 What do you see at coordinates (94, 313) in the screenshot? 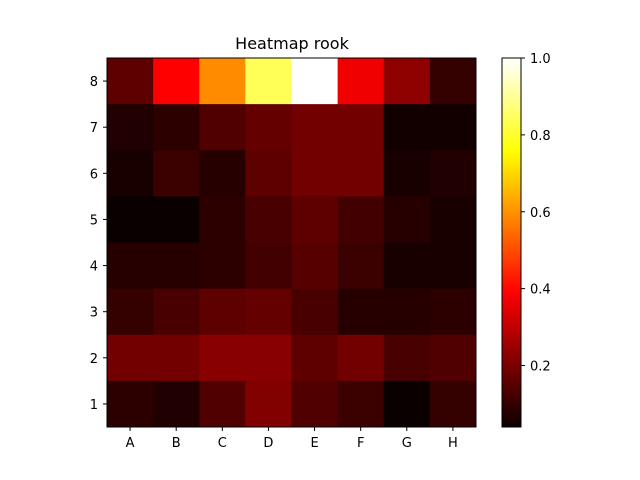
I see `y-tick-label: 3` at bounding box center [94, 313].